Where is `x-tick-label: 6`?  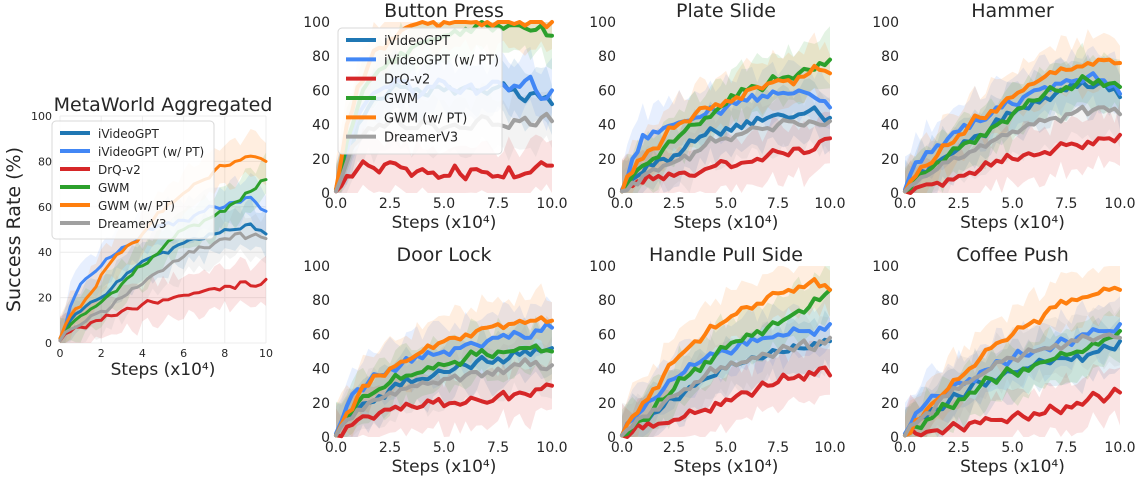 x-tick-label: 6 is located at coordinates (183, 353).